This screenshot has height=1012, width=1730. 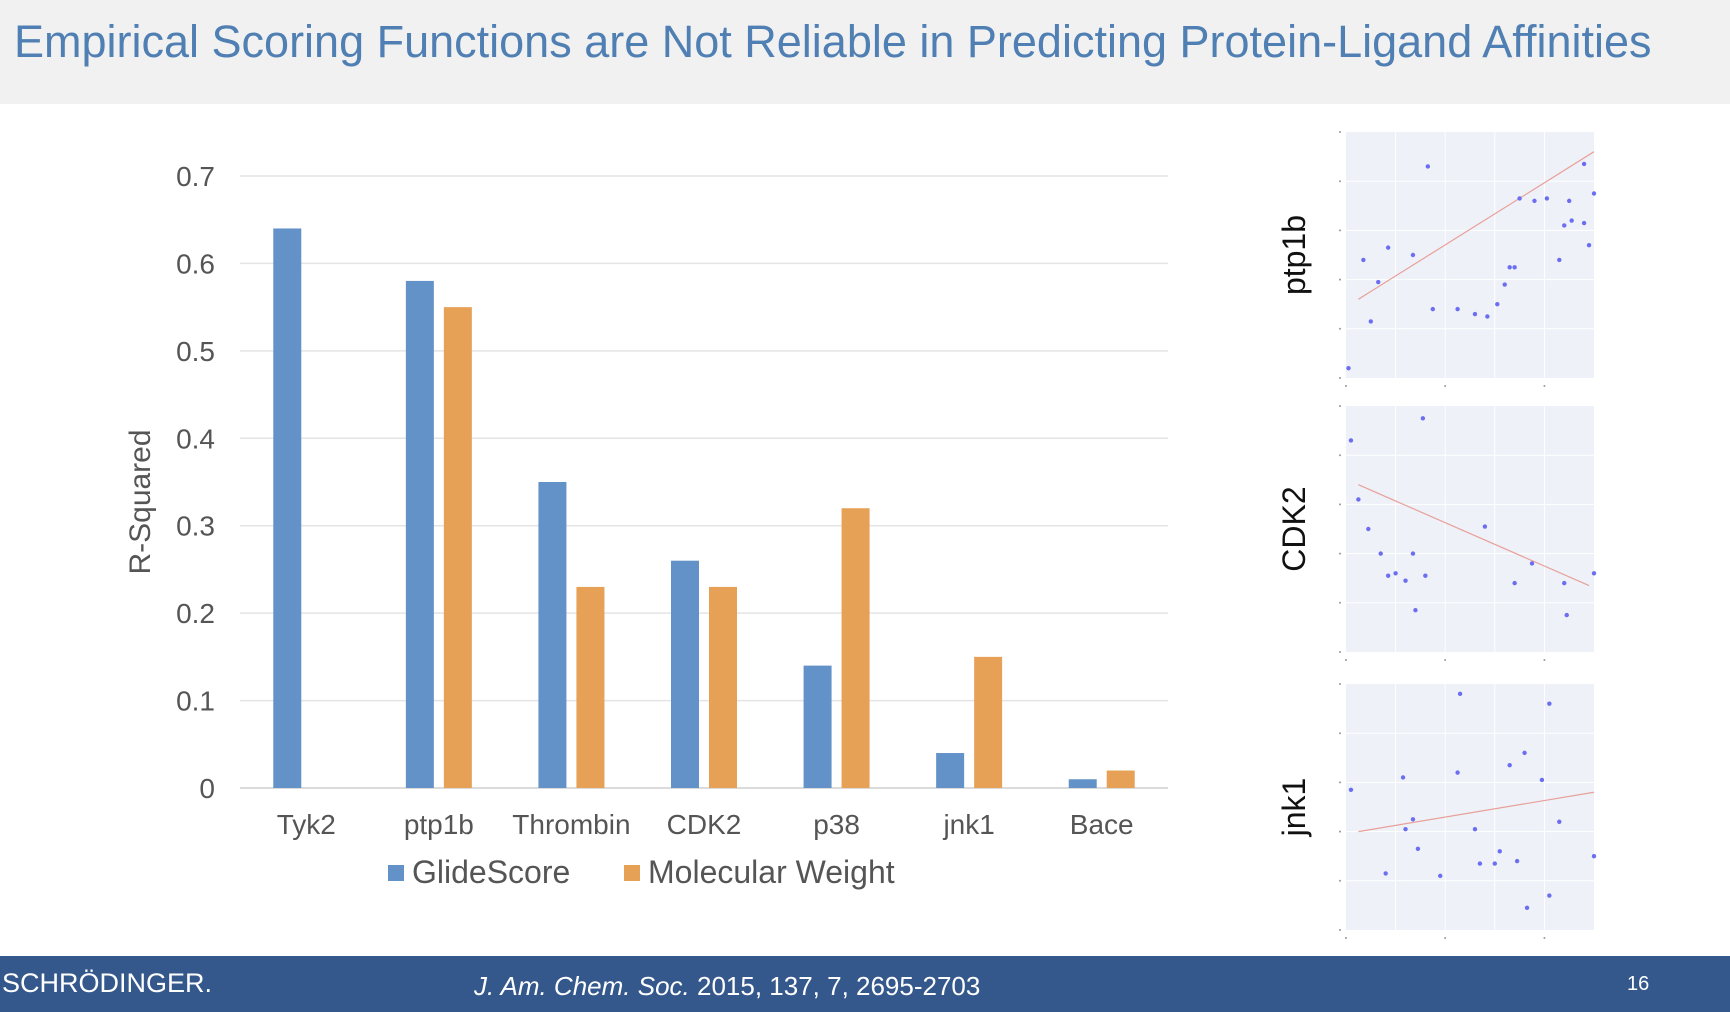 I want to click on y-tick-label: 0.1, so click(x=195, y=701).